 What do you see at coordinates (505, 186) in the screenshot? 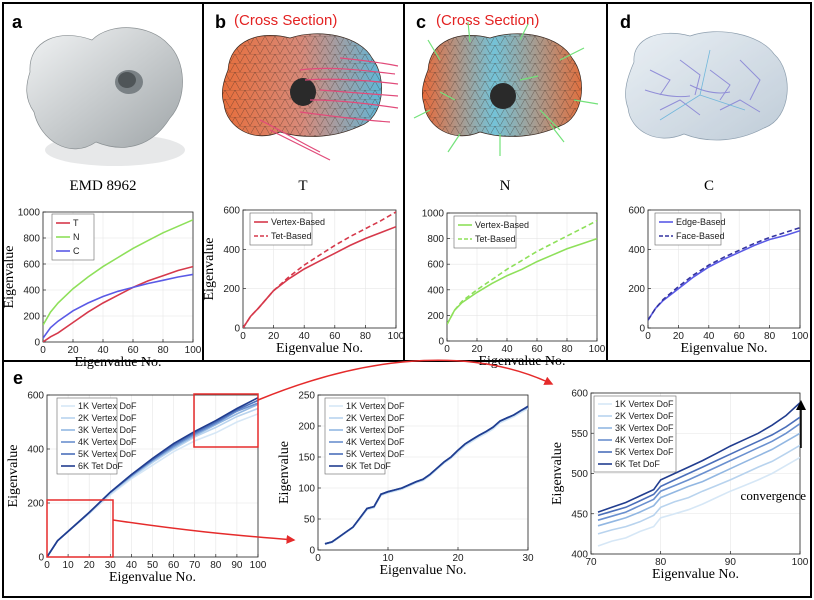
I see `panel-c-caption: N` at bounding box center [505, 186].